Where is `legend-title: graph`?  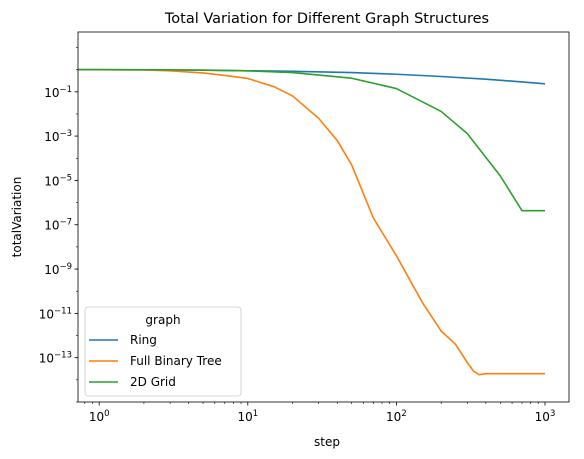
legend-title: graph is located at coordinates (162, 320).